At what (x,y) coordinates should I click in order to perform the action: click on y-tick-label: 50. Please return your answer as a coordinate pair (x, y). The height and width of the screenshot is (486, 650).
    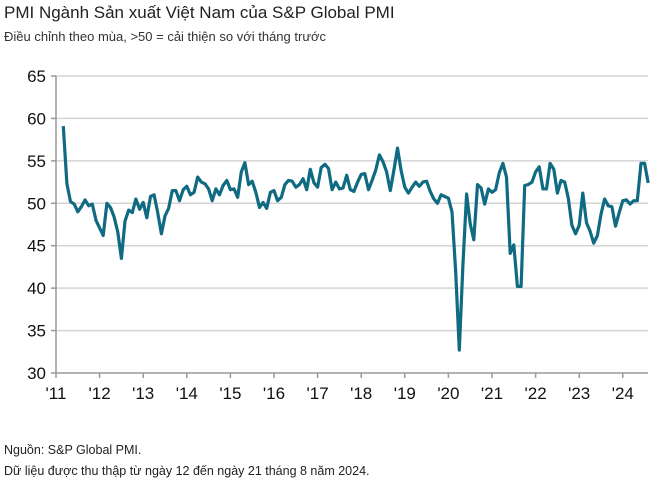
    Looking at the image, I should click on (36, 203).